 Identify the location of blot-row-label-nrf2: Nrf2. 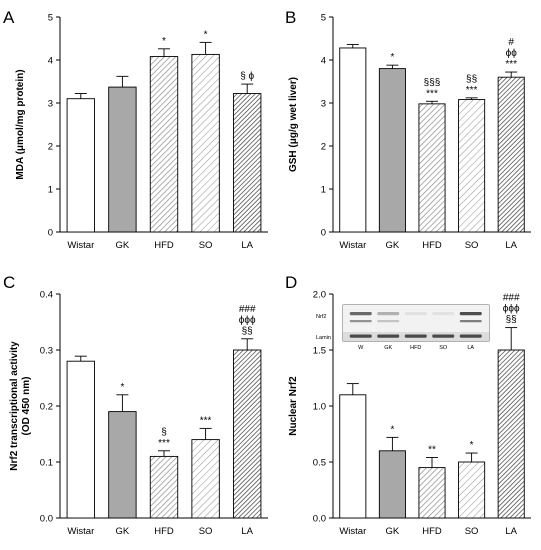
(321, 317).